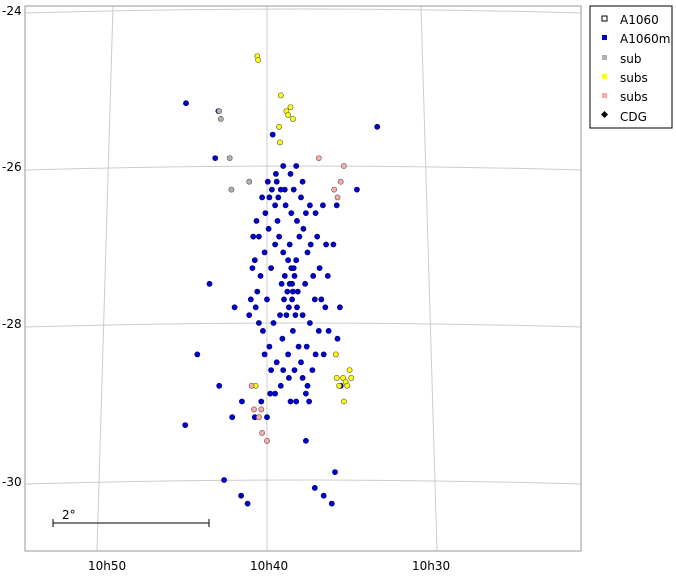  What do you see at coordinates (269, 566) in the screenshot?
I see `x-tick-label: 10h40` at bounding box center [269, 566].